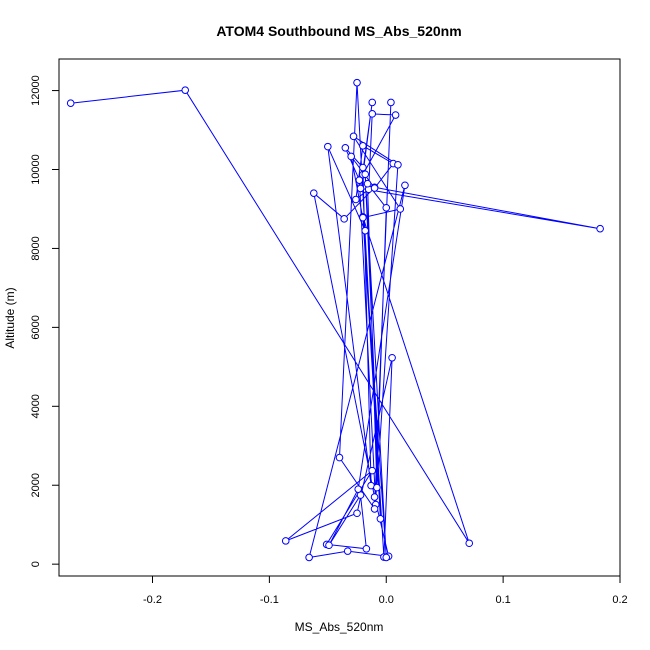 The image size is (650, 650). What do you see at coordinates (36, 485) in the screenshot?
I see `y-tick-label: 2000` at bounding box center [36, 485].